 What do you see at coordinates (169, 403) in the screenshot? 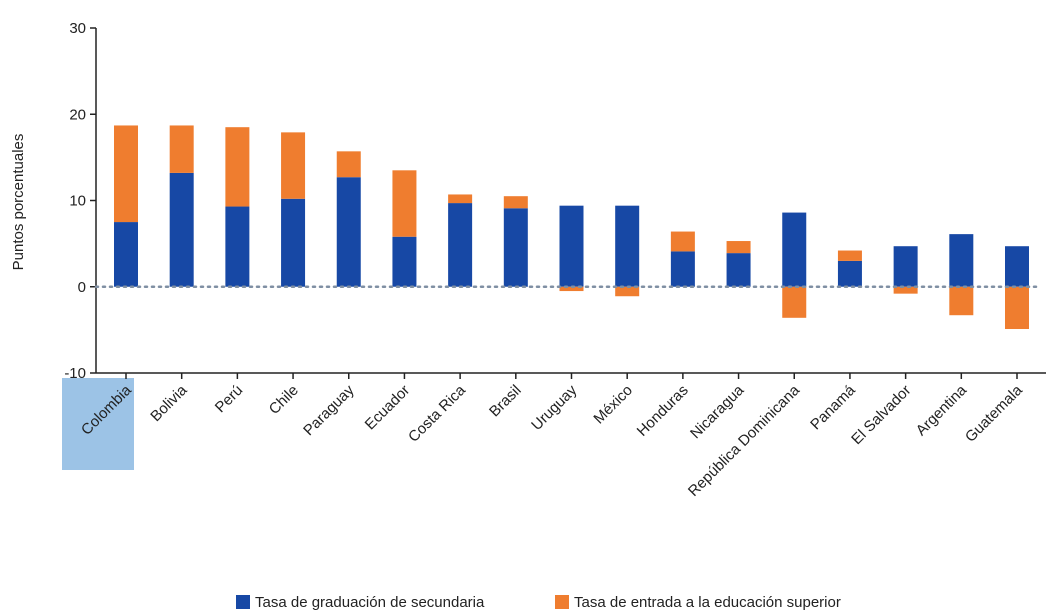
I see `x-tick-label-1: Bolivia` at bounding box center [169, 403].